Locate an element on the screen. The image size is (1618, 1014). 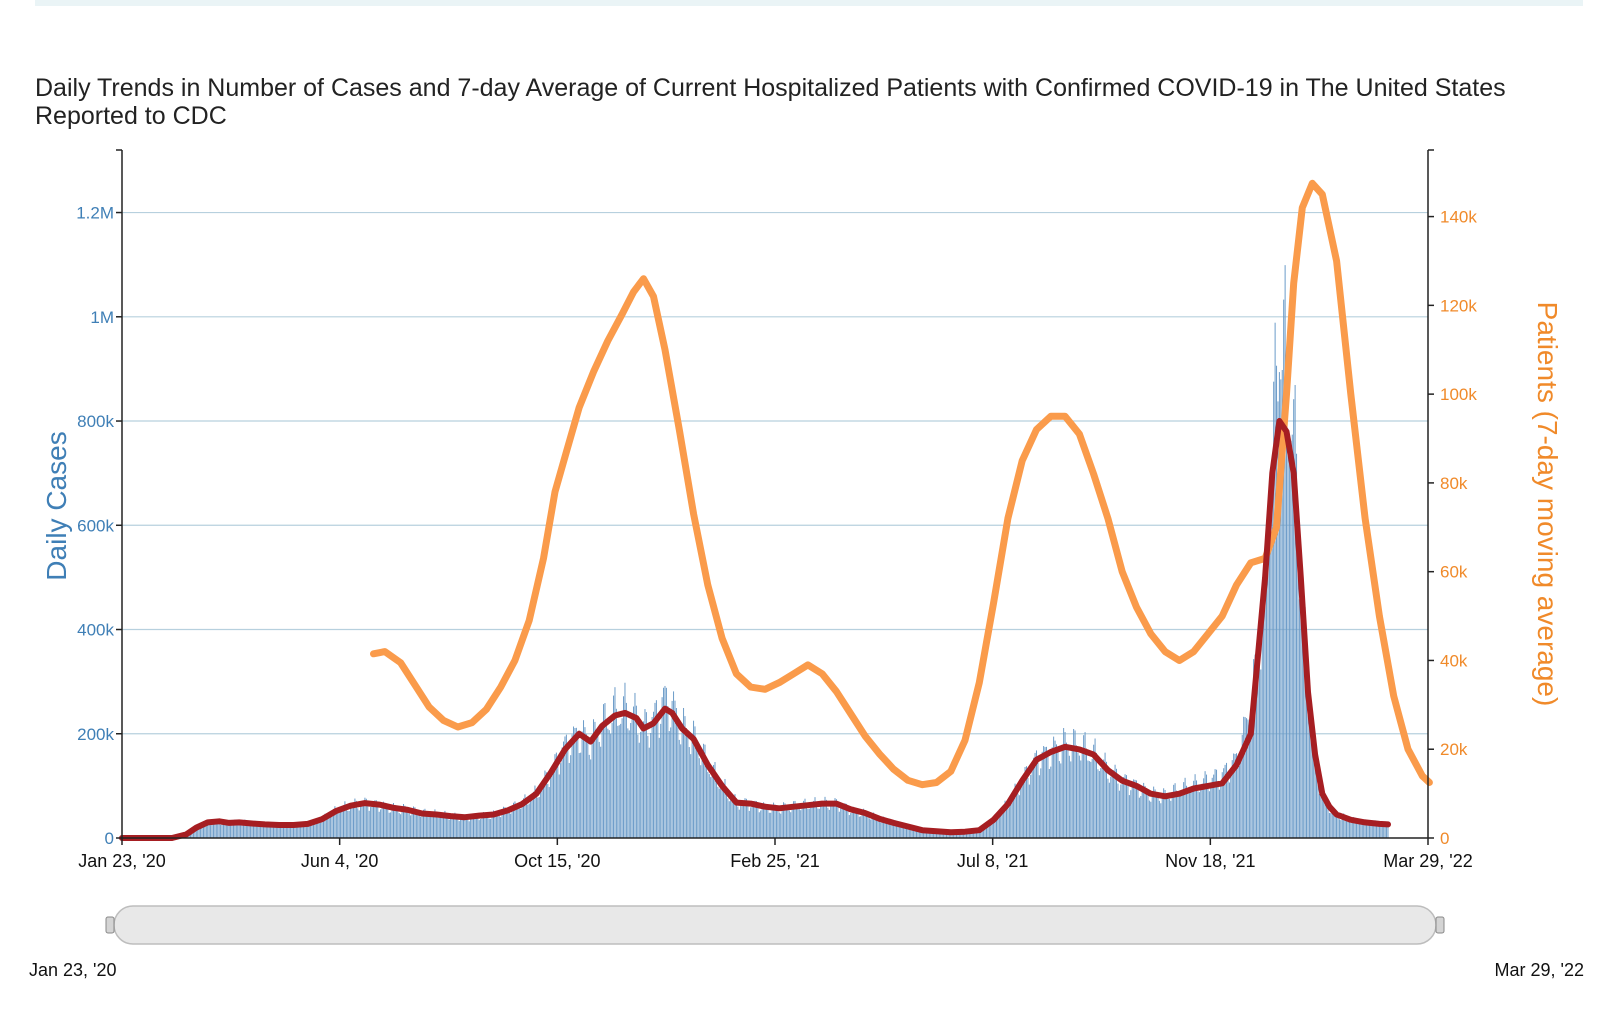
ytick-right-140k: 140k is located at coordinates (1458, 217).